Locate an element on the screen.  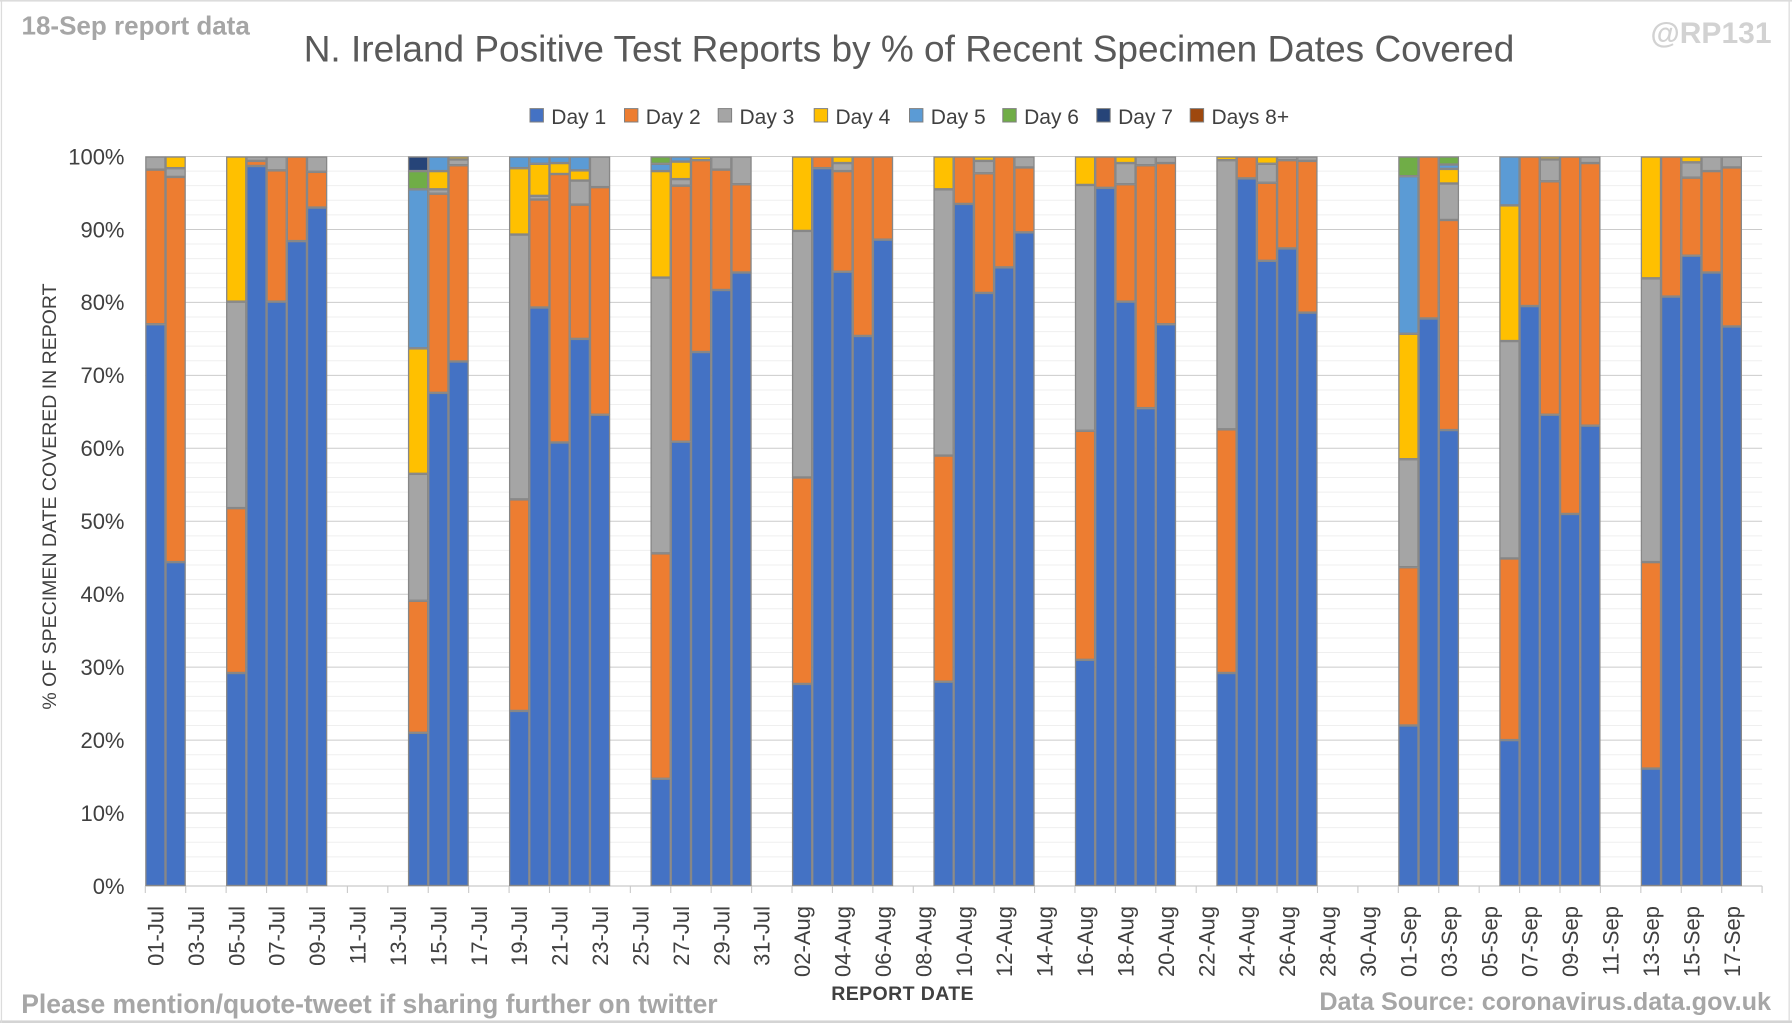
svg-text: 09-Sep is located at coordinates (1570, 941).